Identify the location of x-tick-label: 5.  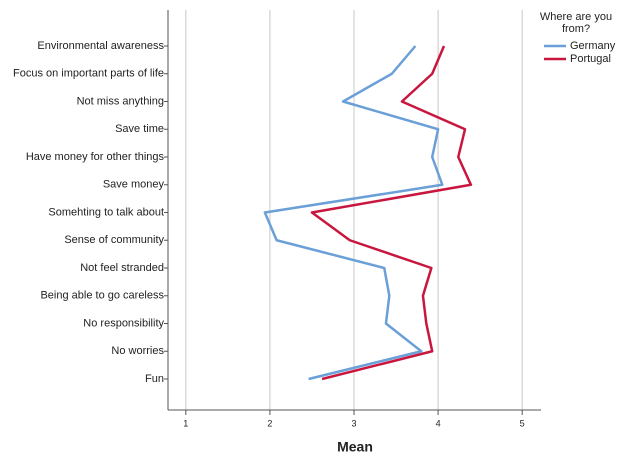
(522, 423).